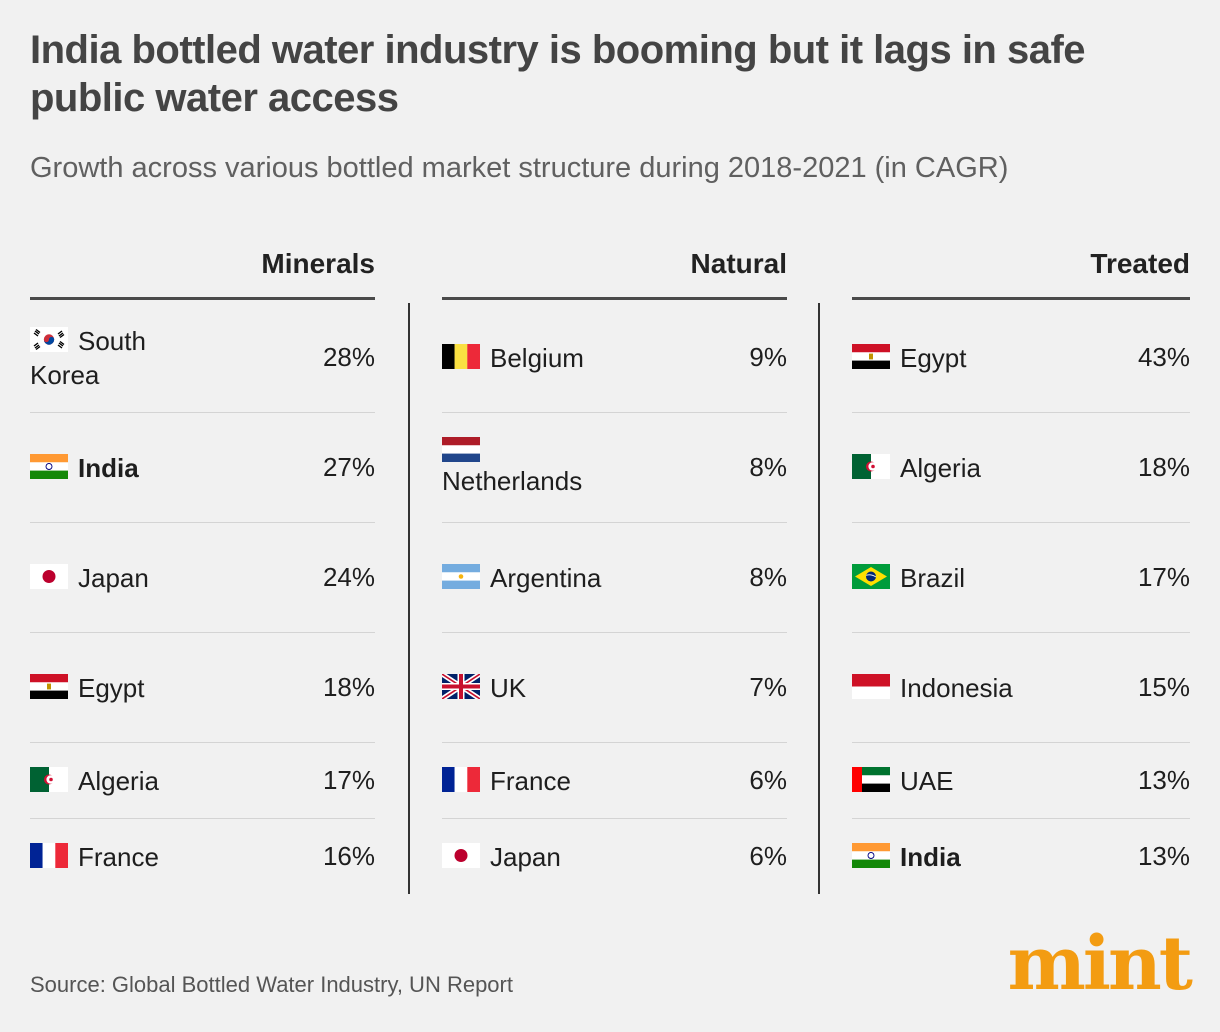 This screenshot has width=1220, height=1032. I want to click on country-label: Indonesia, so click(956, 687).